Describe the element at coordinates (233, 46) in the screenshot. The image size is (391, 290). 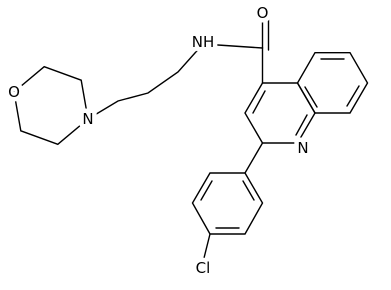
I see `amide-bond` at that location.